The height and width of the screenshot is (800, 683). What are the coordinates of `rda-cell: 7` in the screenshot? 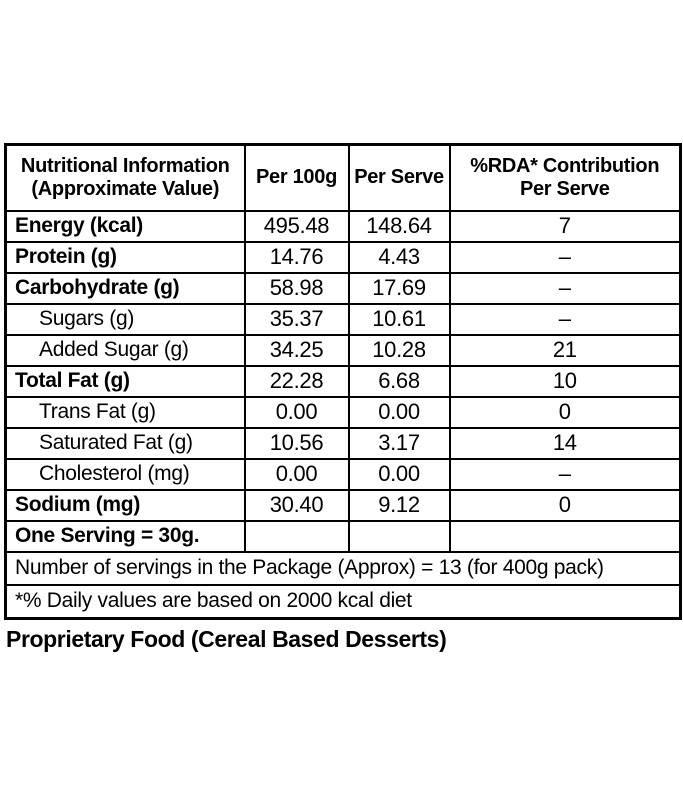 It's located at (565, 226).